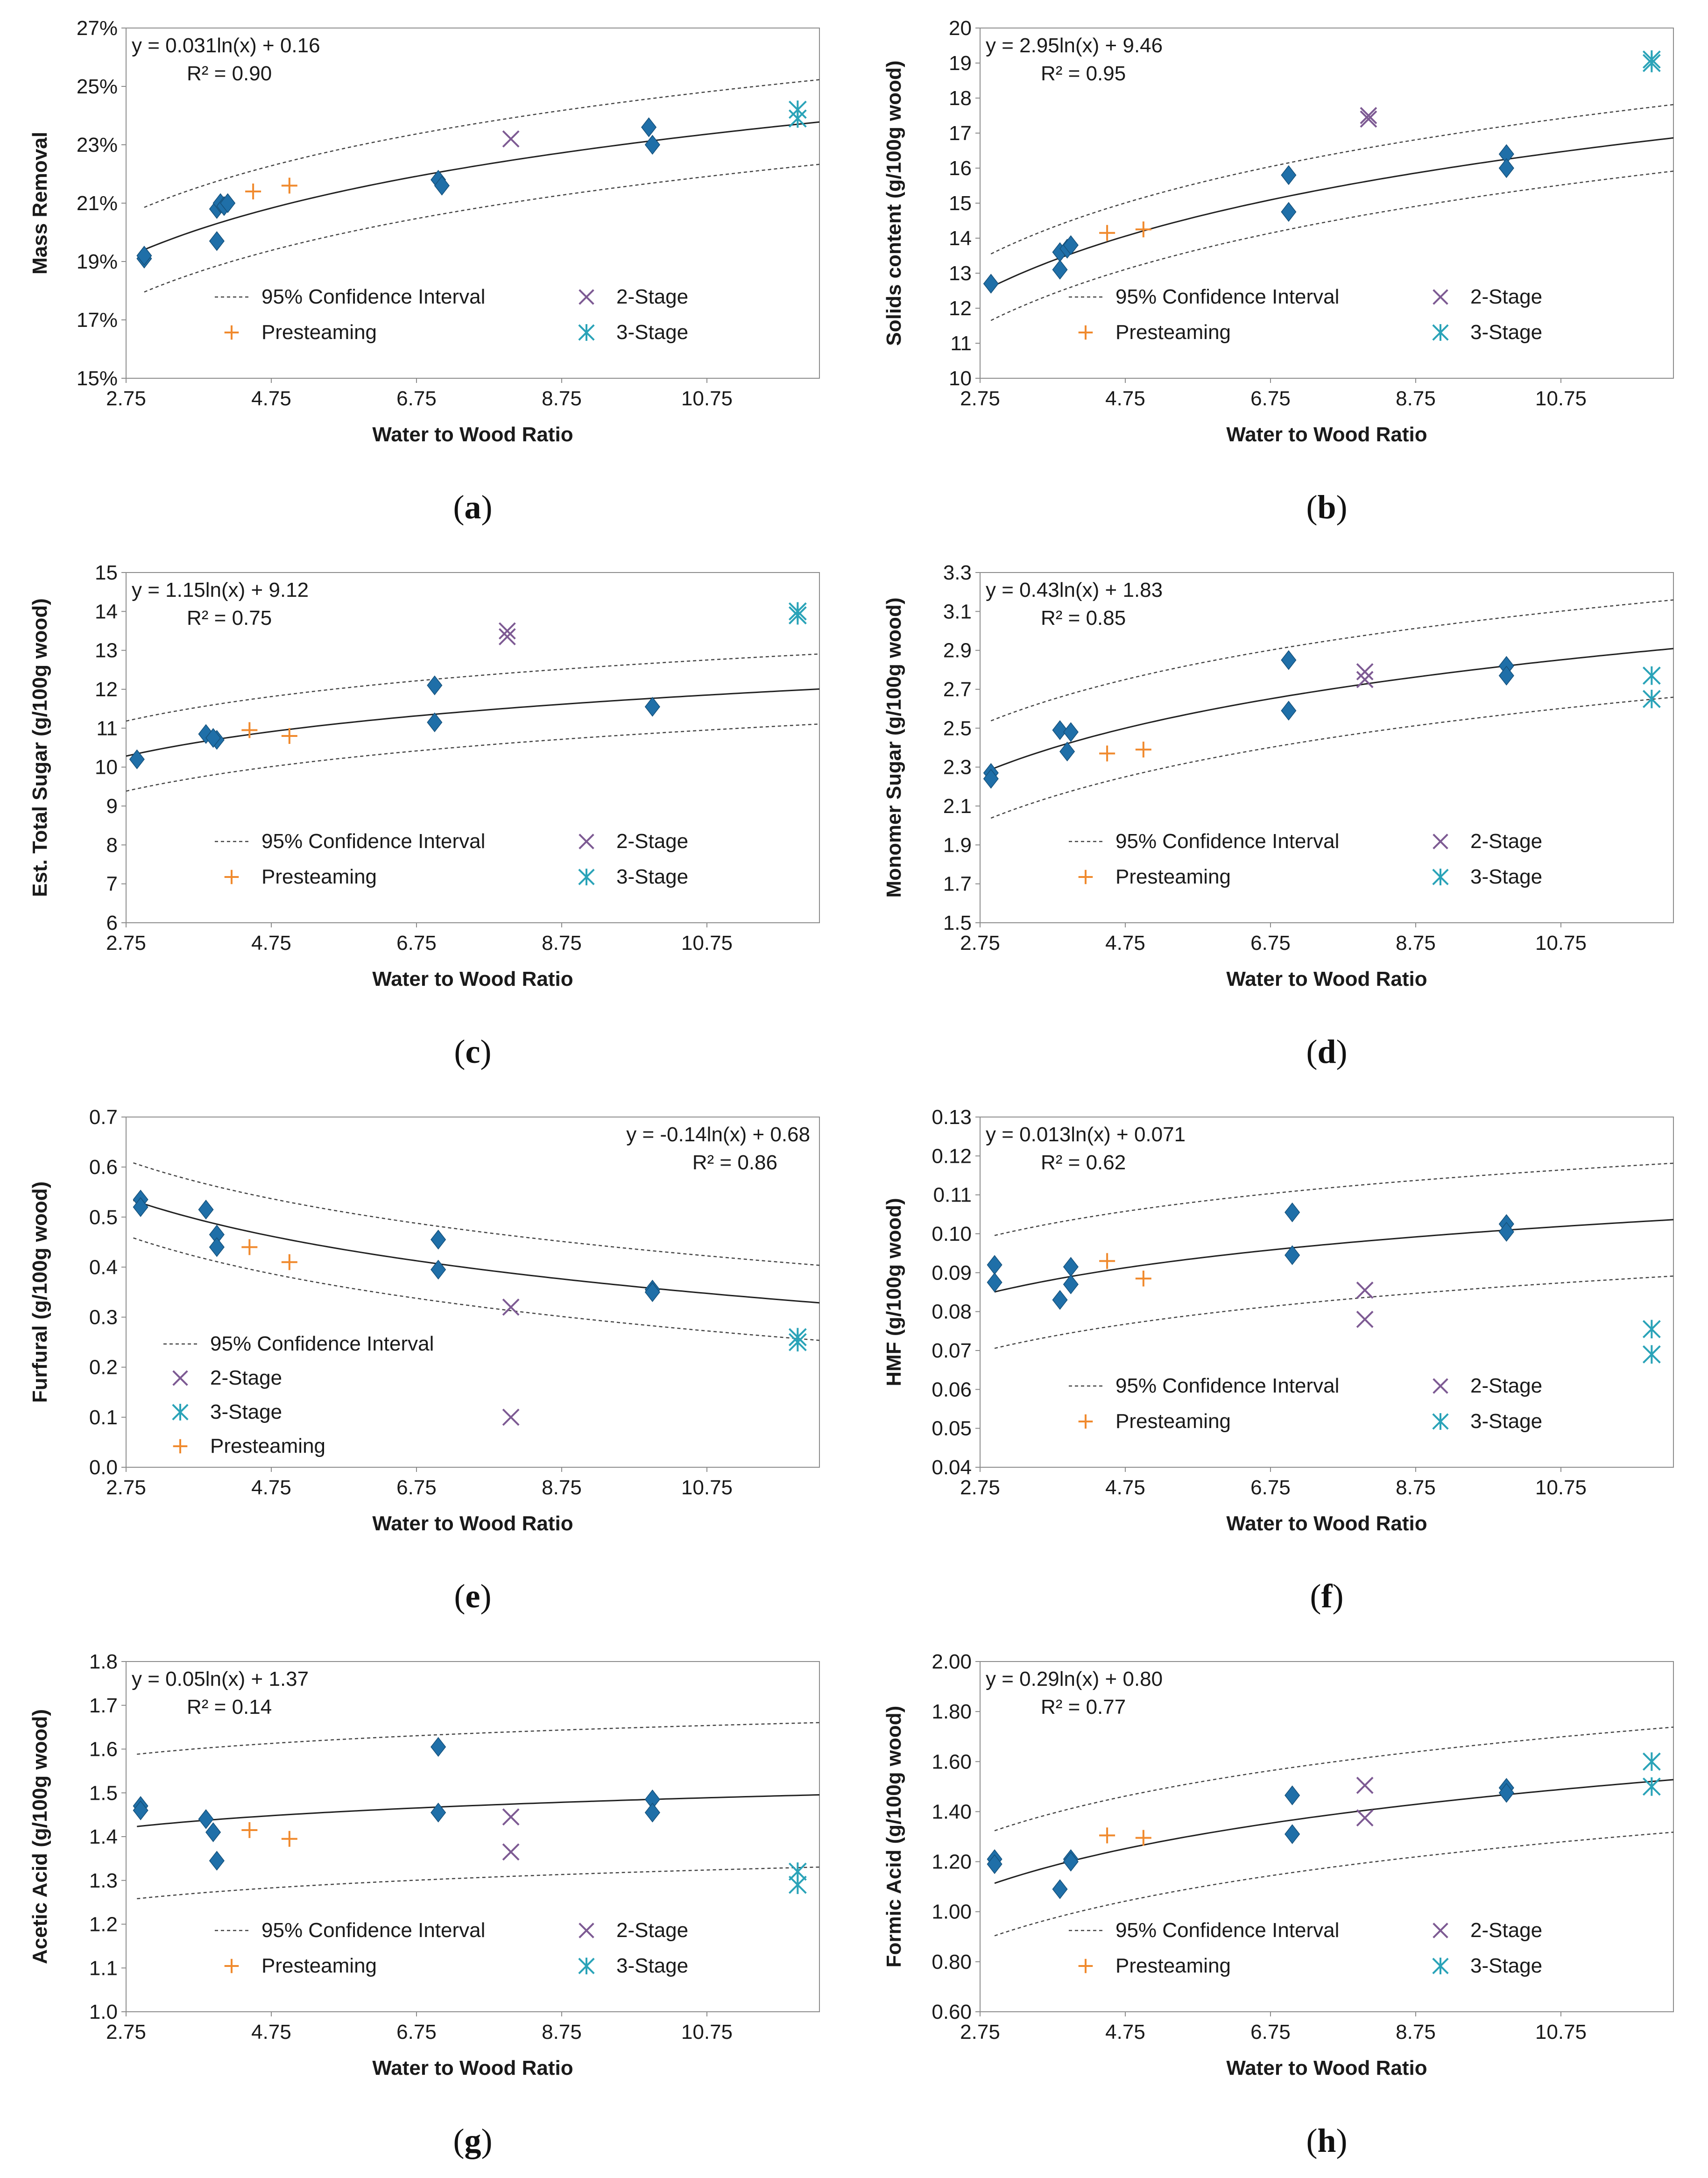 The image size is (1708, 2178). What do you see at coordinates (1506, 1965) in the screenshot?
I see `legend-label-three-stage: 3-Stage` at bounding box center [1506, 1965].